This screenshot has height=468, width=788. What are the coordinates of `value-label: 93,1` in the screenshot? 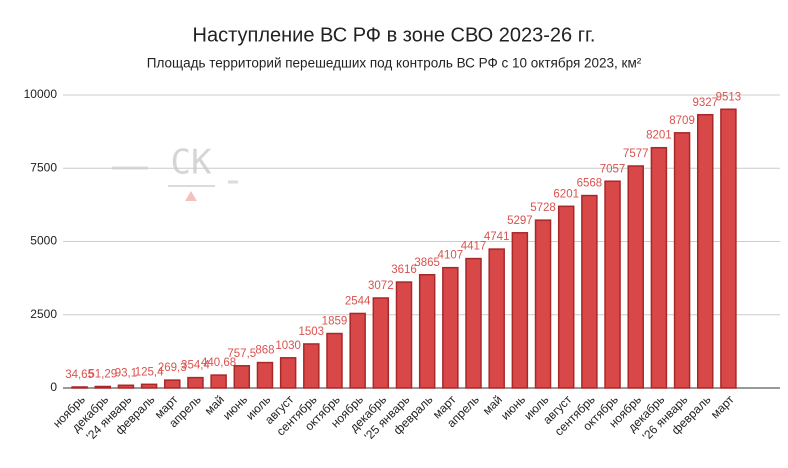 It's located at (126, 373).